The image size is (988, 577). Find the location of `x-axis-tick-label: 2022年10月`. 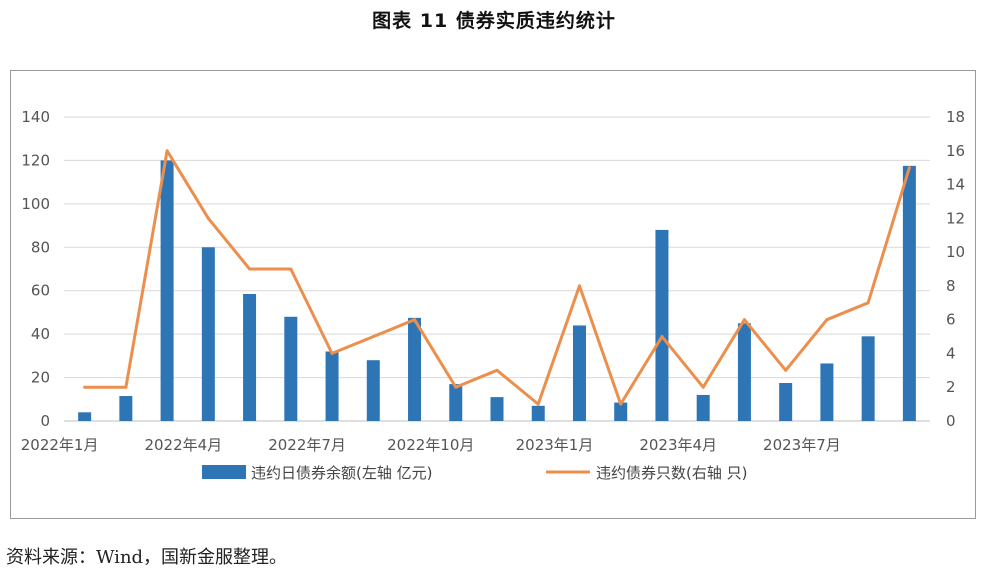

x-axis-tick-label: 2022年10月 is located at coordinates (430, 445).